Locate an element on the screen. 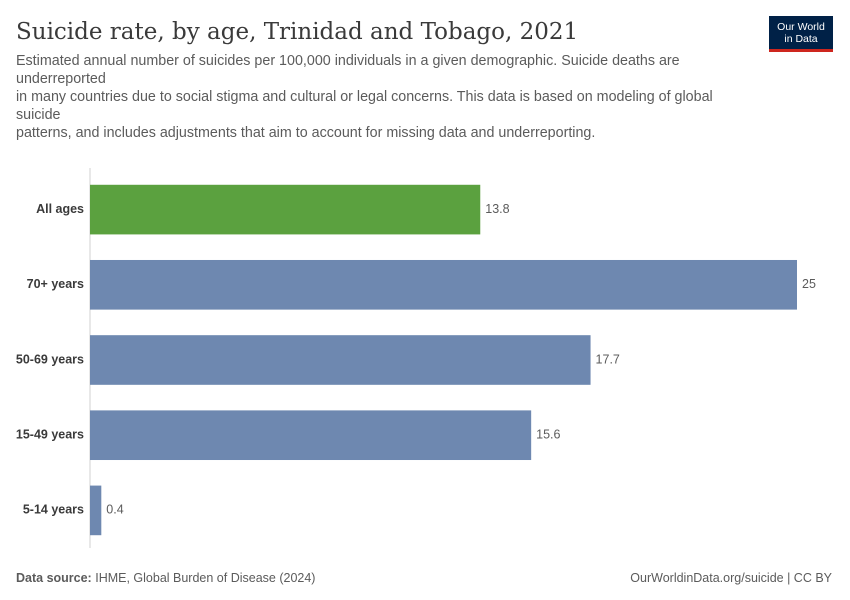  data-source-label: Data source: is located at coordinates (54, 578).